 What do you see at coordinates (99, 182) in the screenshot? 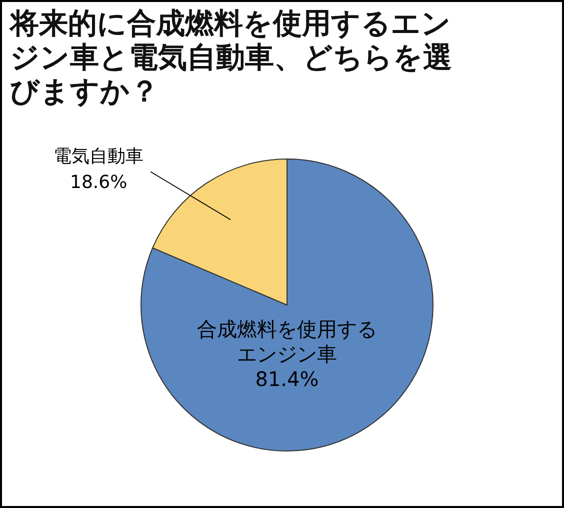
I see `data-label: 18.6%` at bounding box center [99, 182].